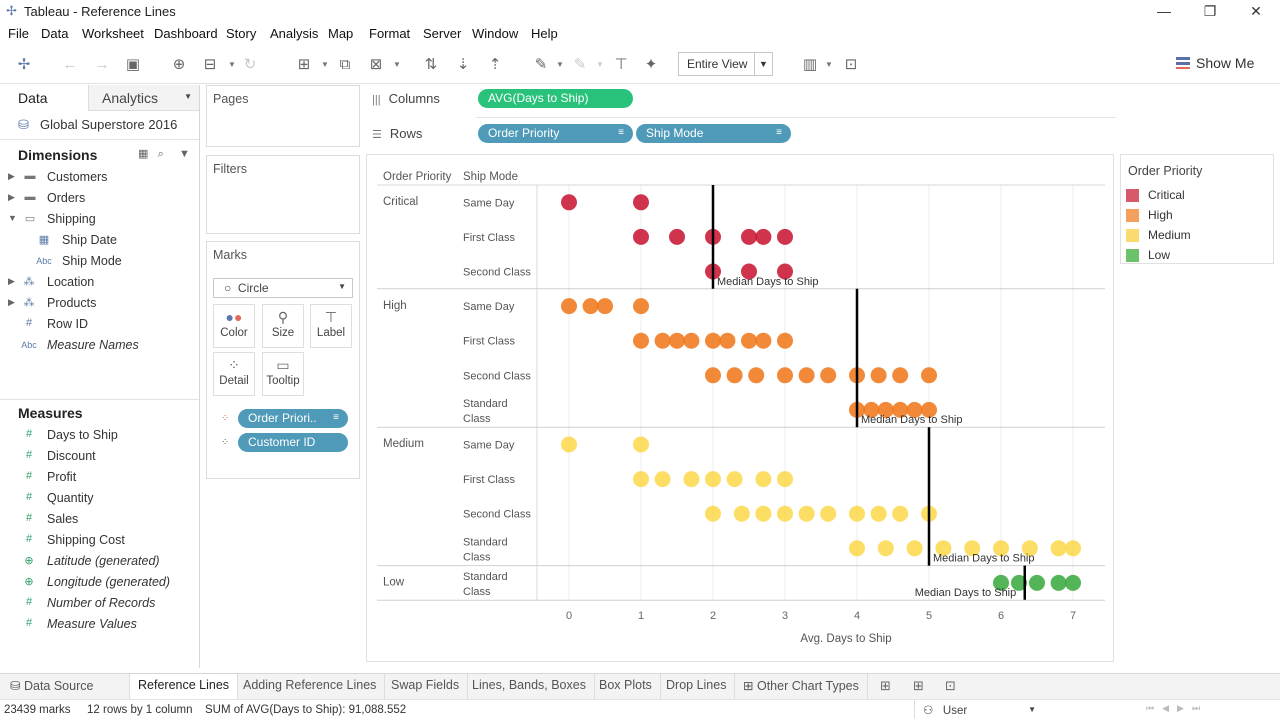  I want to click on field-sales: # Sales, so click(99, 520).